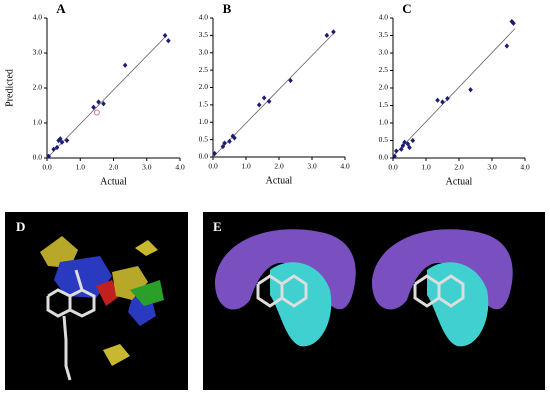  I want to click on chart-title: A, so click(61, 8).